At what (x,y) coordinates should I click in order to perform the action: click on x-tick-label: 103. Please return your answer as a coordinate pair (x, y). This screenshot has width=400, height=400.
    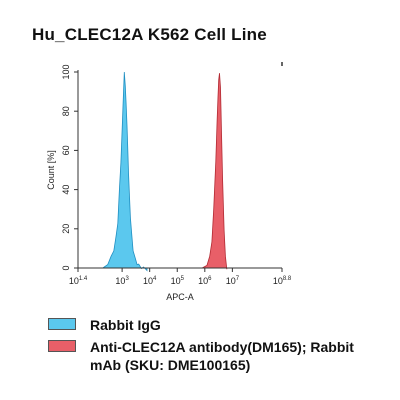
    Looking at the image, I should click on (122, 281).